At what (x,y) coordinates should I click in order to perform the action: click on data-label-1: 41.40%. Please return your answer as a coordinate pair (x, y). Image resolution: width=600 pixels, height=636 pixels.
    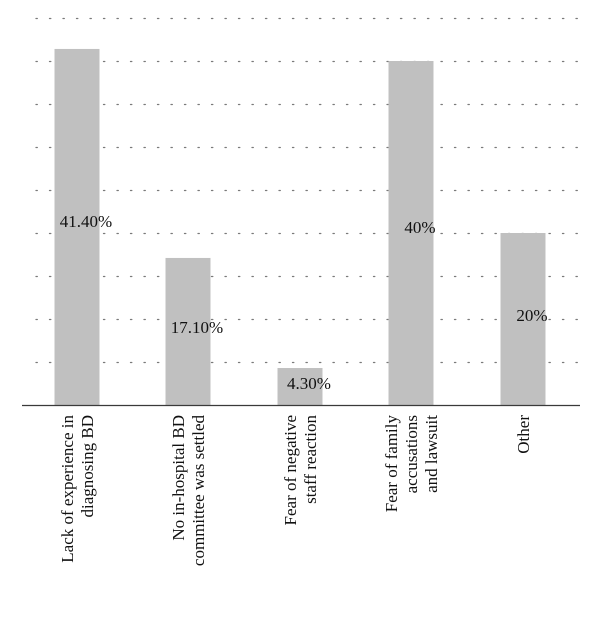
    Looking at the image, I should click on (86, 221).